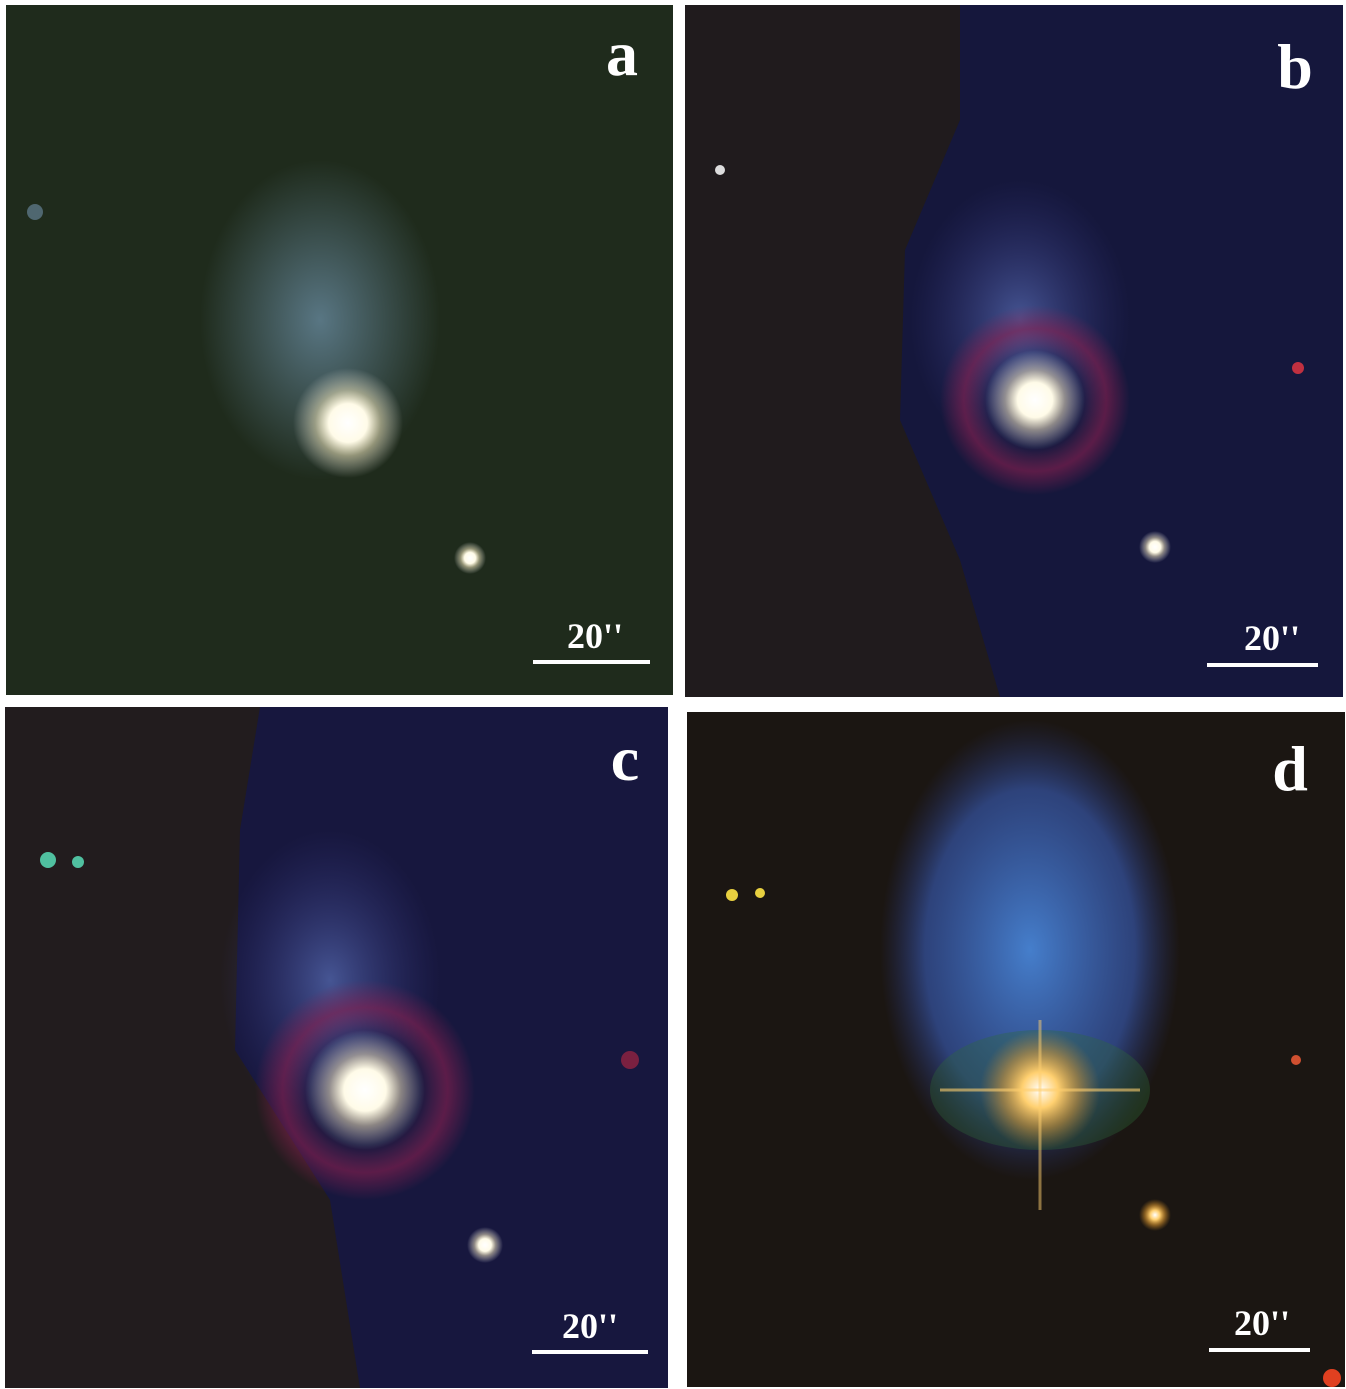  Describe the element at coordinates (1295, 66) in the screenshot. I see `panel-label: b` at that location.